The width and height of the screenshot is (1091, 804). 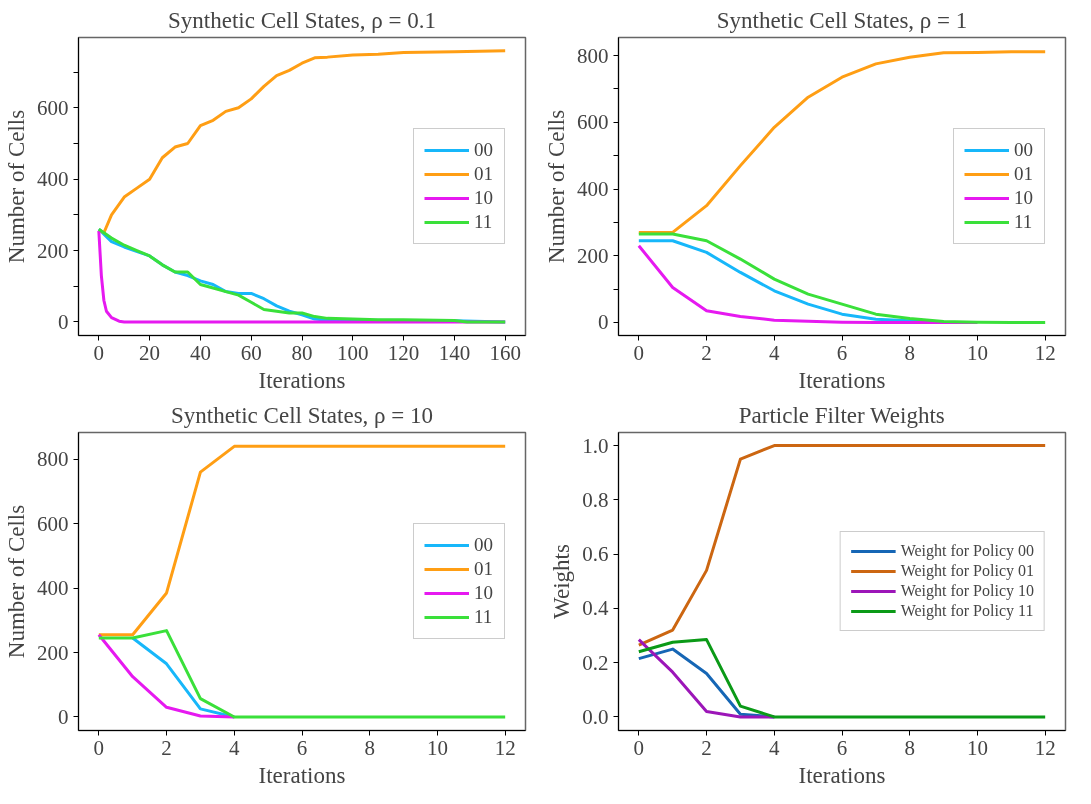 I want to click on x-tick-label: 80, so click(x=302, y=352).